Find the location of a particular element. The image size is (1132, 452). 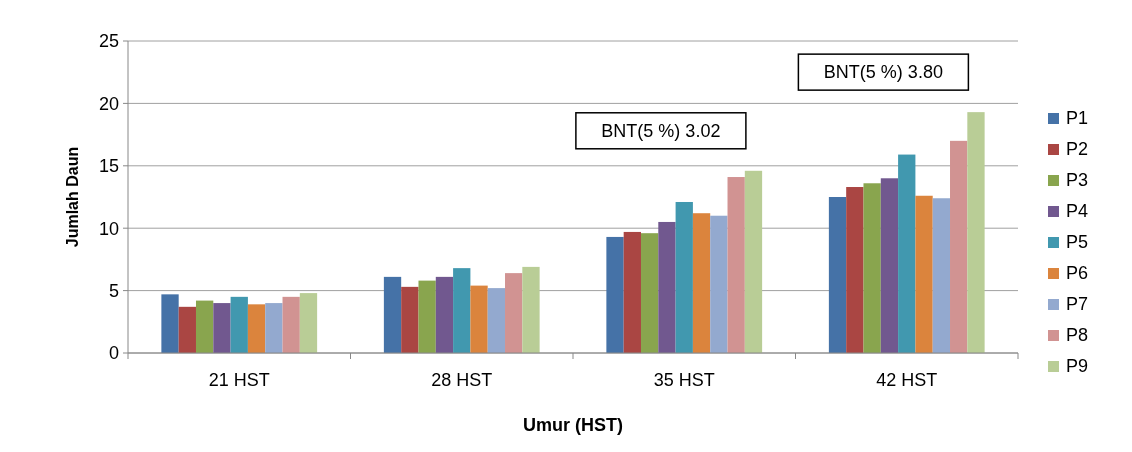

legend-label: P8 is located at coordinates (1077, 335).